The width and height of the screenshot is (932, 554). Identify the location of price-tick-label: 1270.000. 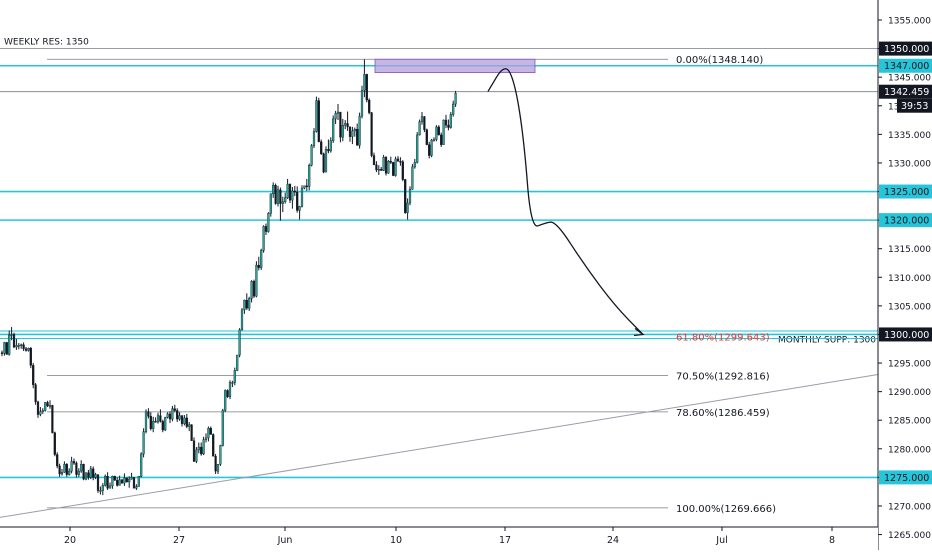
(909, 507).